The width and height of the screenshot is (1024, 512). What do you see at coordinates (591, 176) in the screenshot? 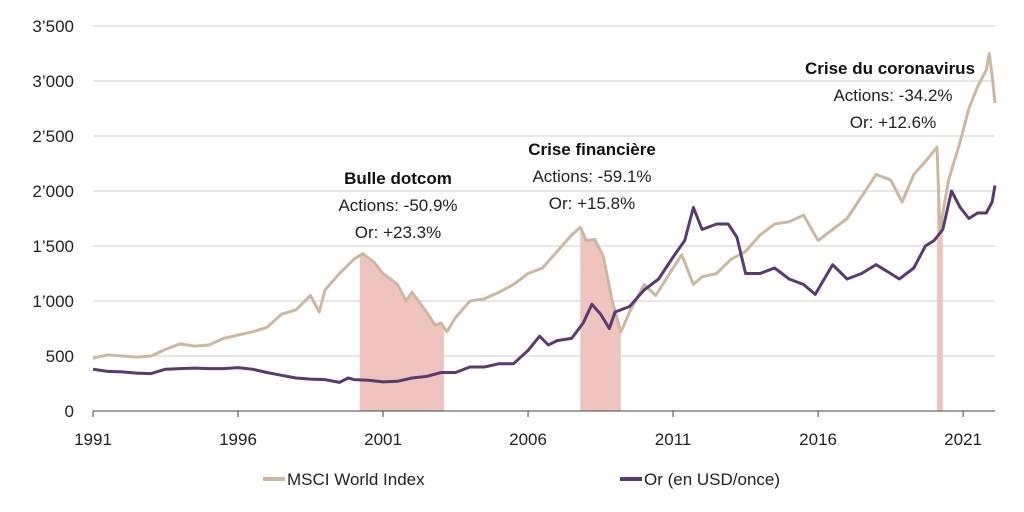
I see `crisis-stock-change: Actions: -59.1%` at bounding box center [591, 176].